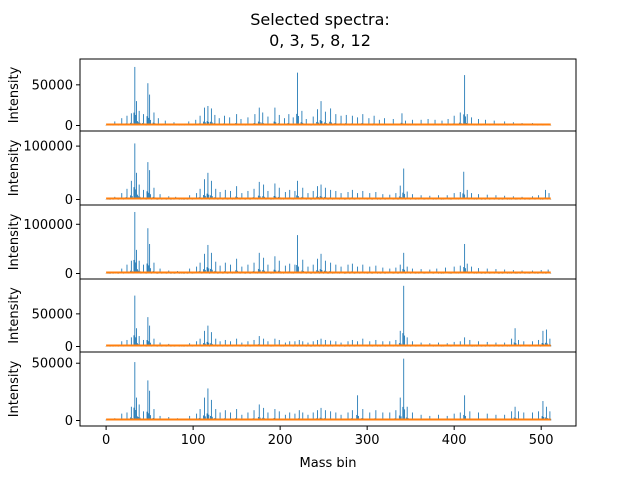 This screenshot has height=480, width=640. What do you see at coordinates (69, 274) in the screenshot?
I see `y-tick-label: 0` at bounding box center [69, 274].